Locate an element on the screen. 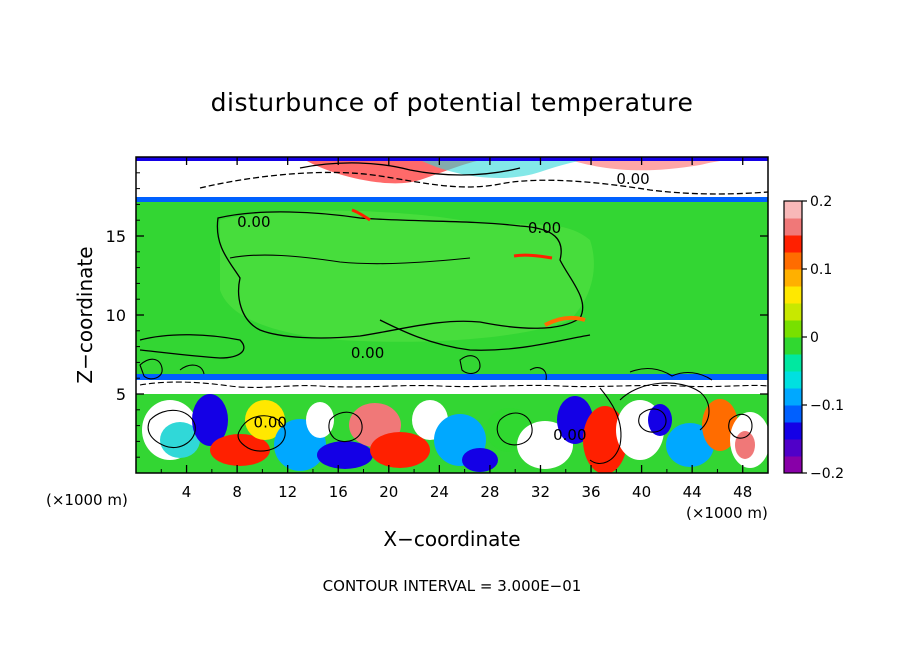  x-tick-label: 48 is located at coordinates (742, 492).